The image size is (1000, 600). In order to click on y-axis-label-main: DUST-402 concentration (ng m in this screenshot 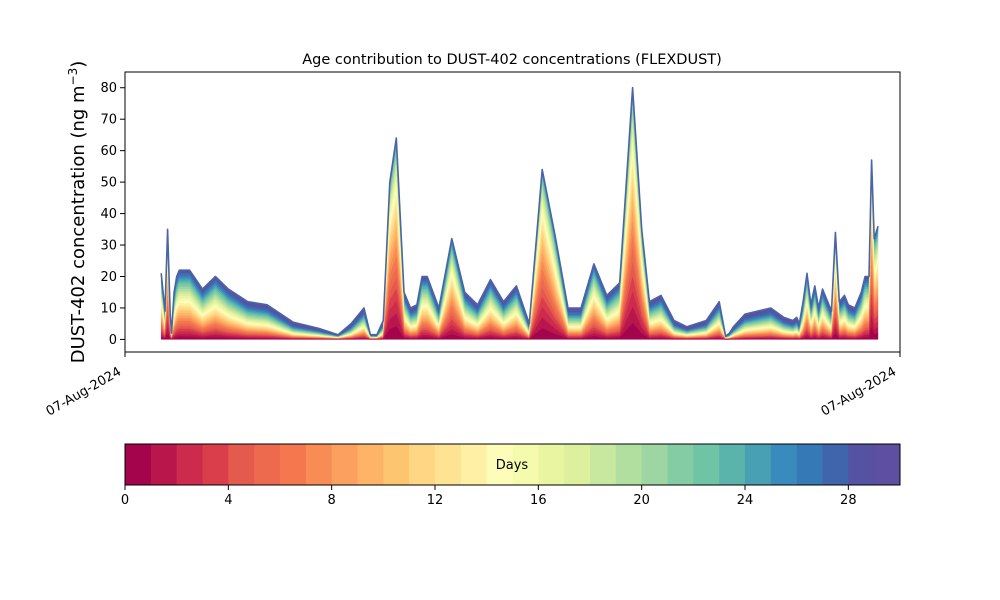, I will do `click(78, 224)`.